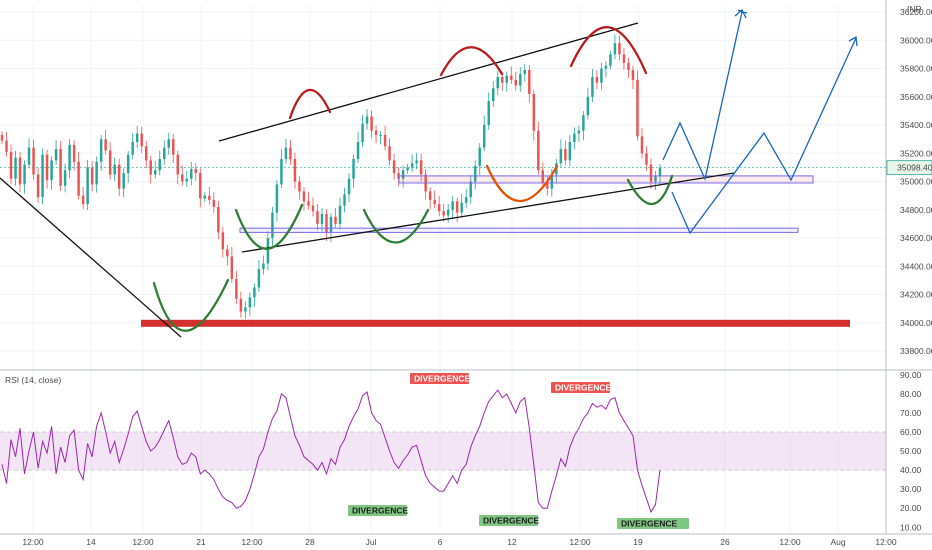 The image size is (932, 550). I want to click on channel-upper-line, so click(428, 82).